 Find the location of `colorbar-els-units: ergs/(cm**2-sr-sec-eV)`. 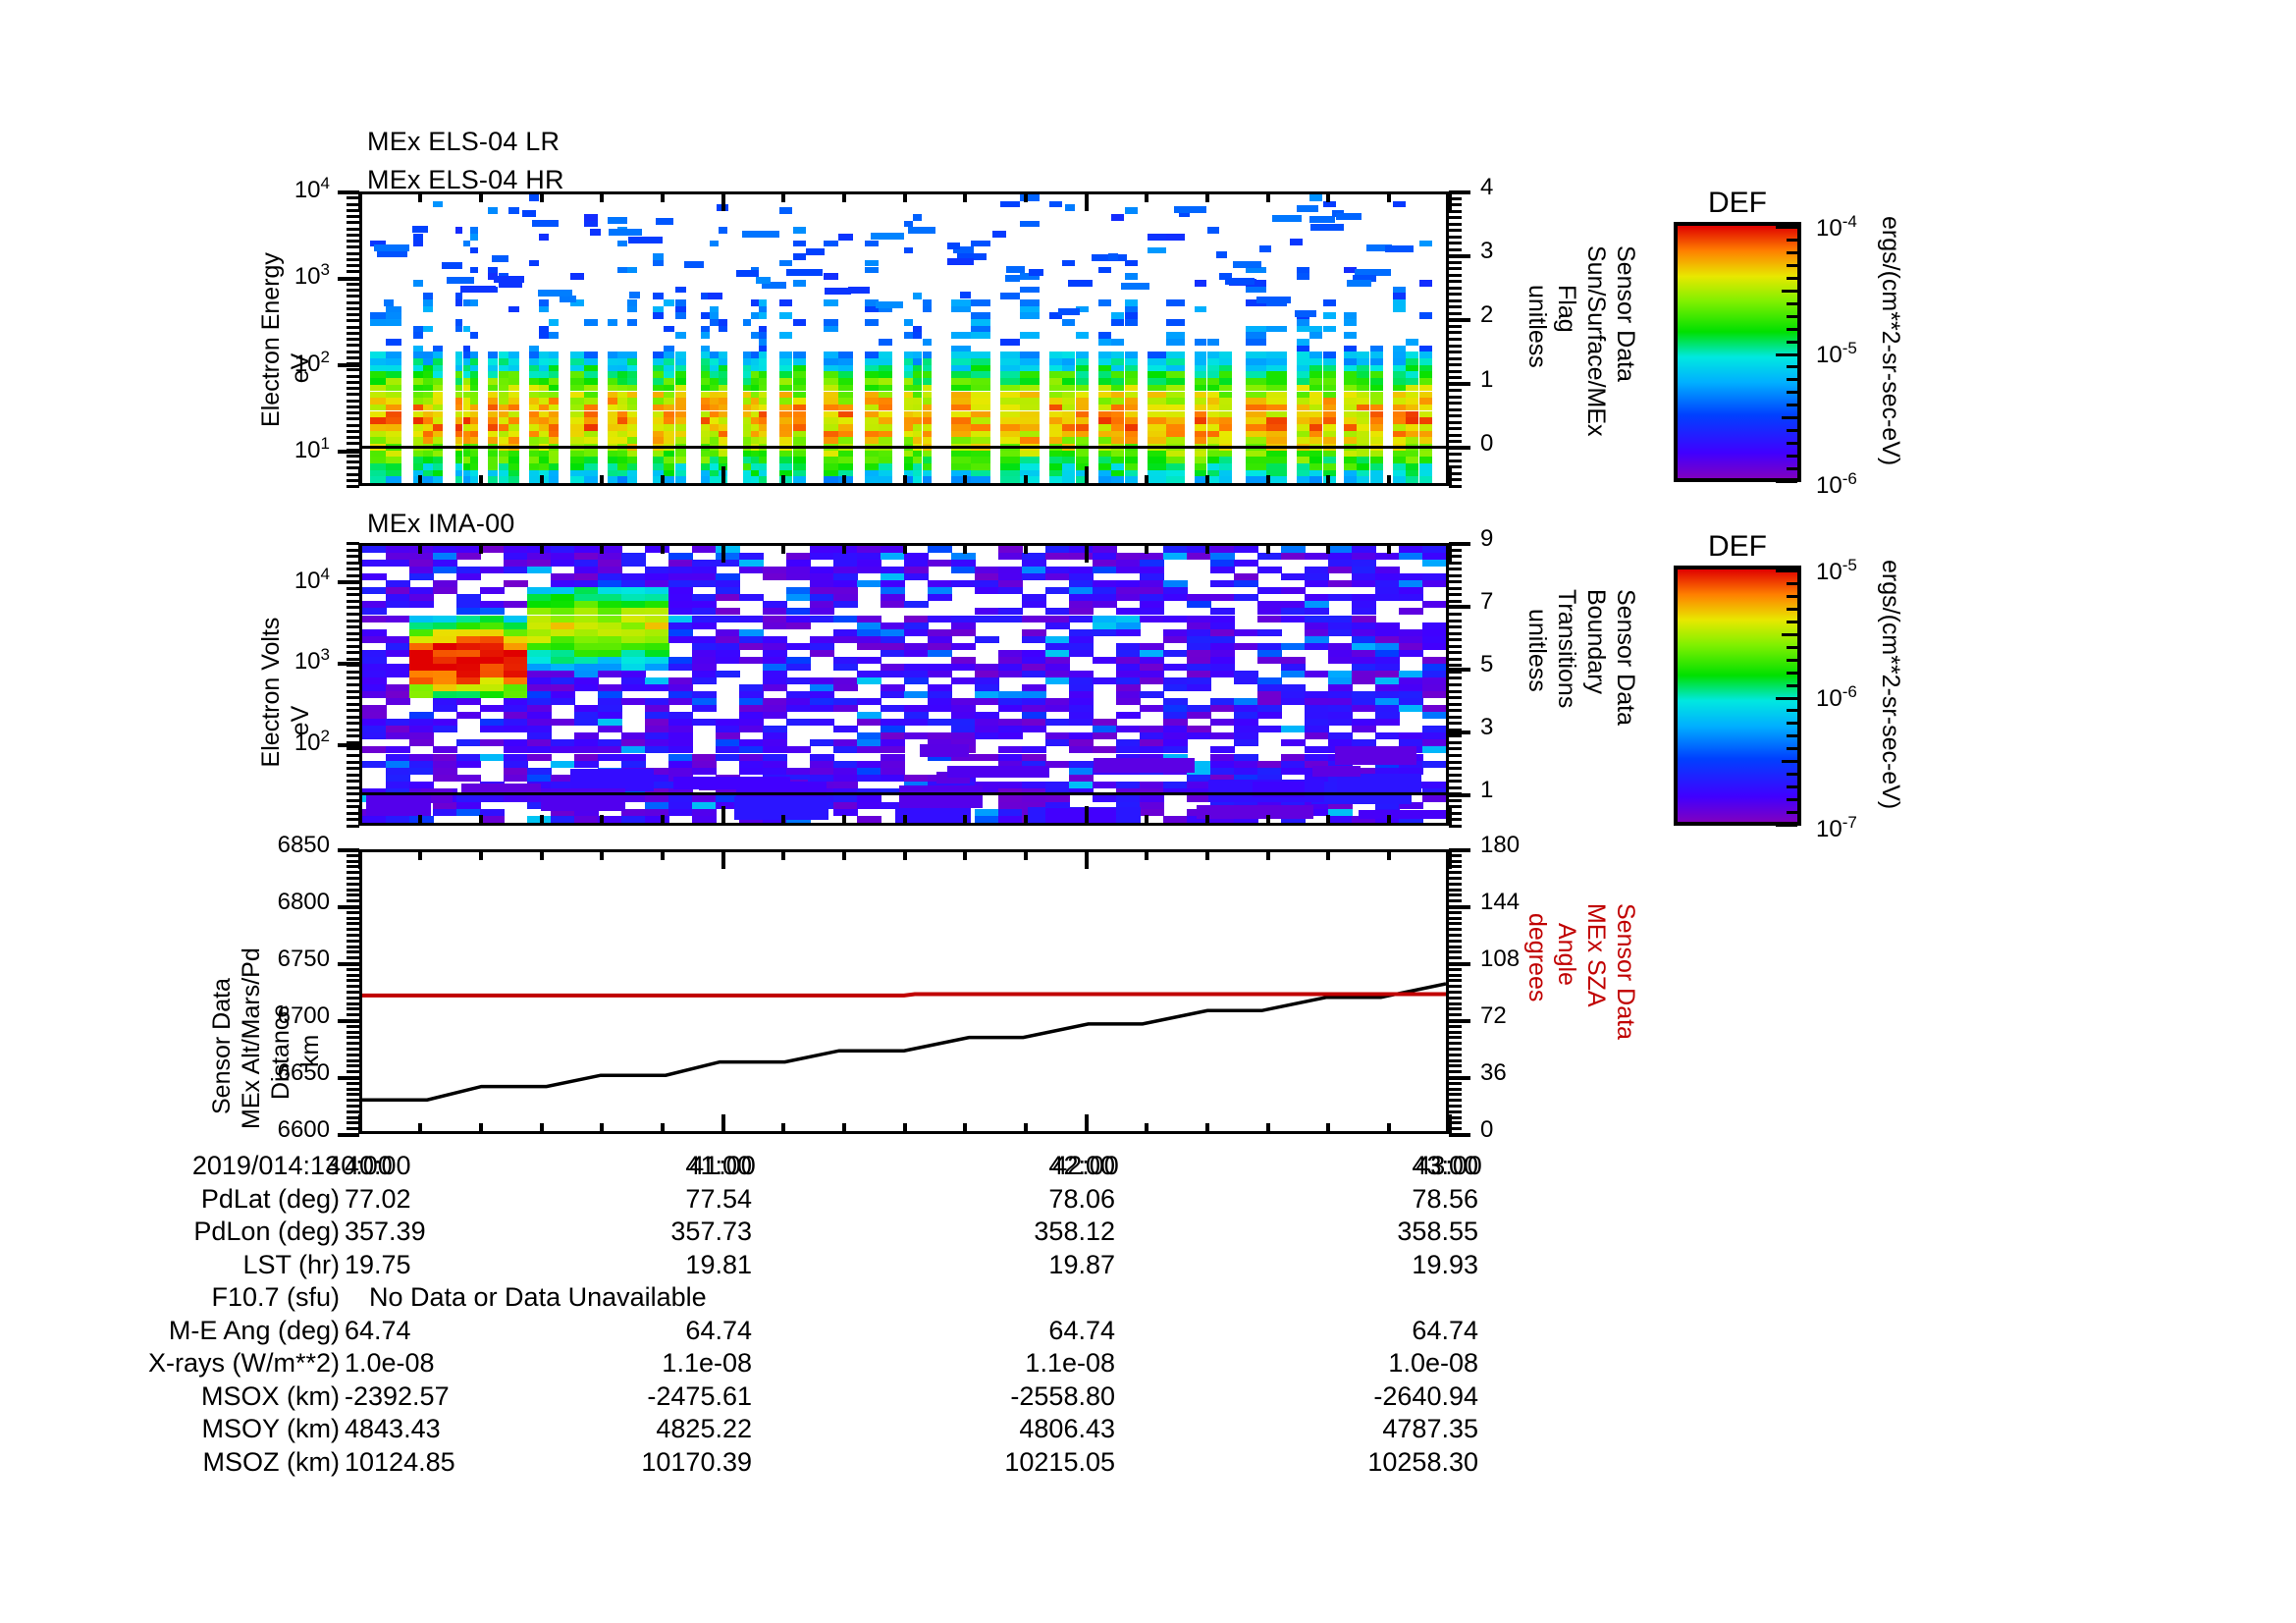

colorbar-els-units: ergs/(cm**2-sr-sec-eV) is located at coordinates (1890, 341).